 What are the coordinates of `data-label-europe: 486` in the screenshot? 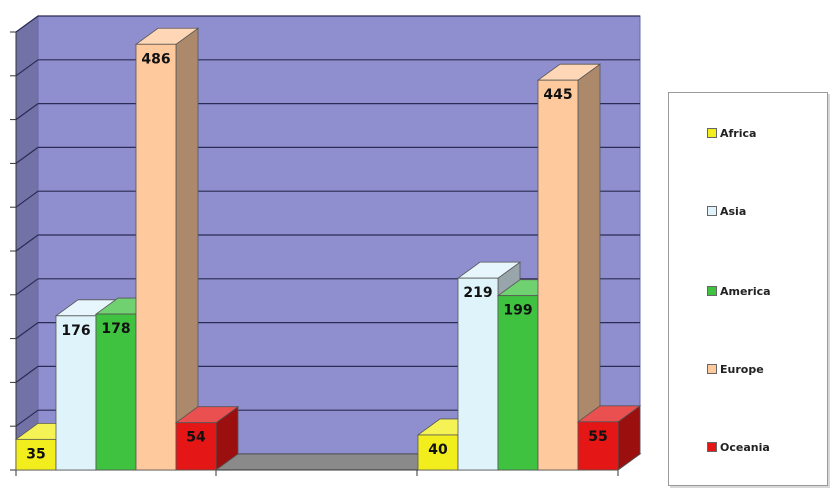 It's located at (155, 59).